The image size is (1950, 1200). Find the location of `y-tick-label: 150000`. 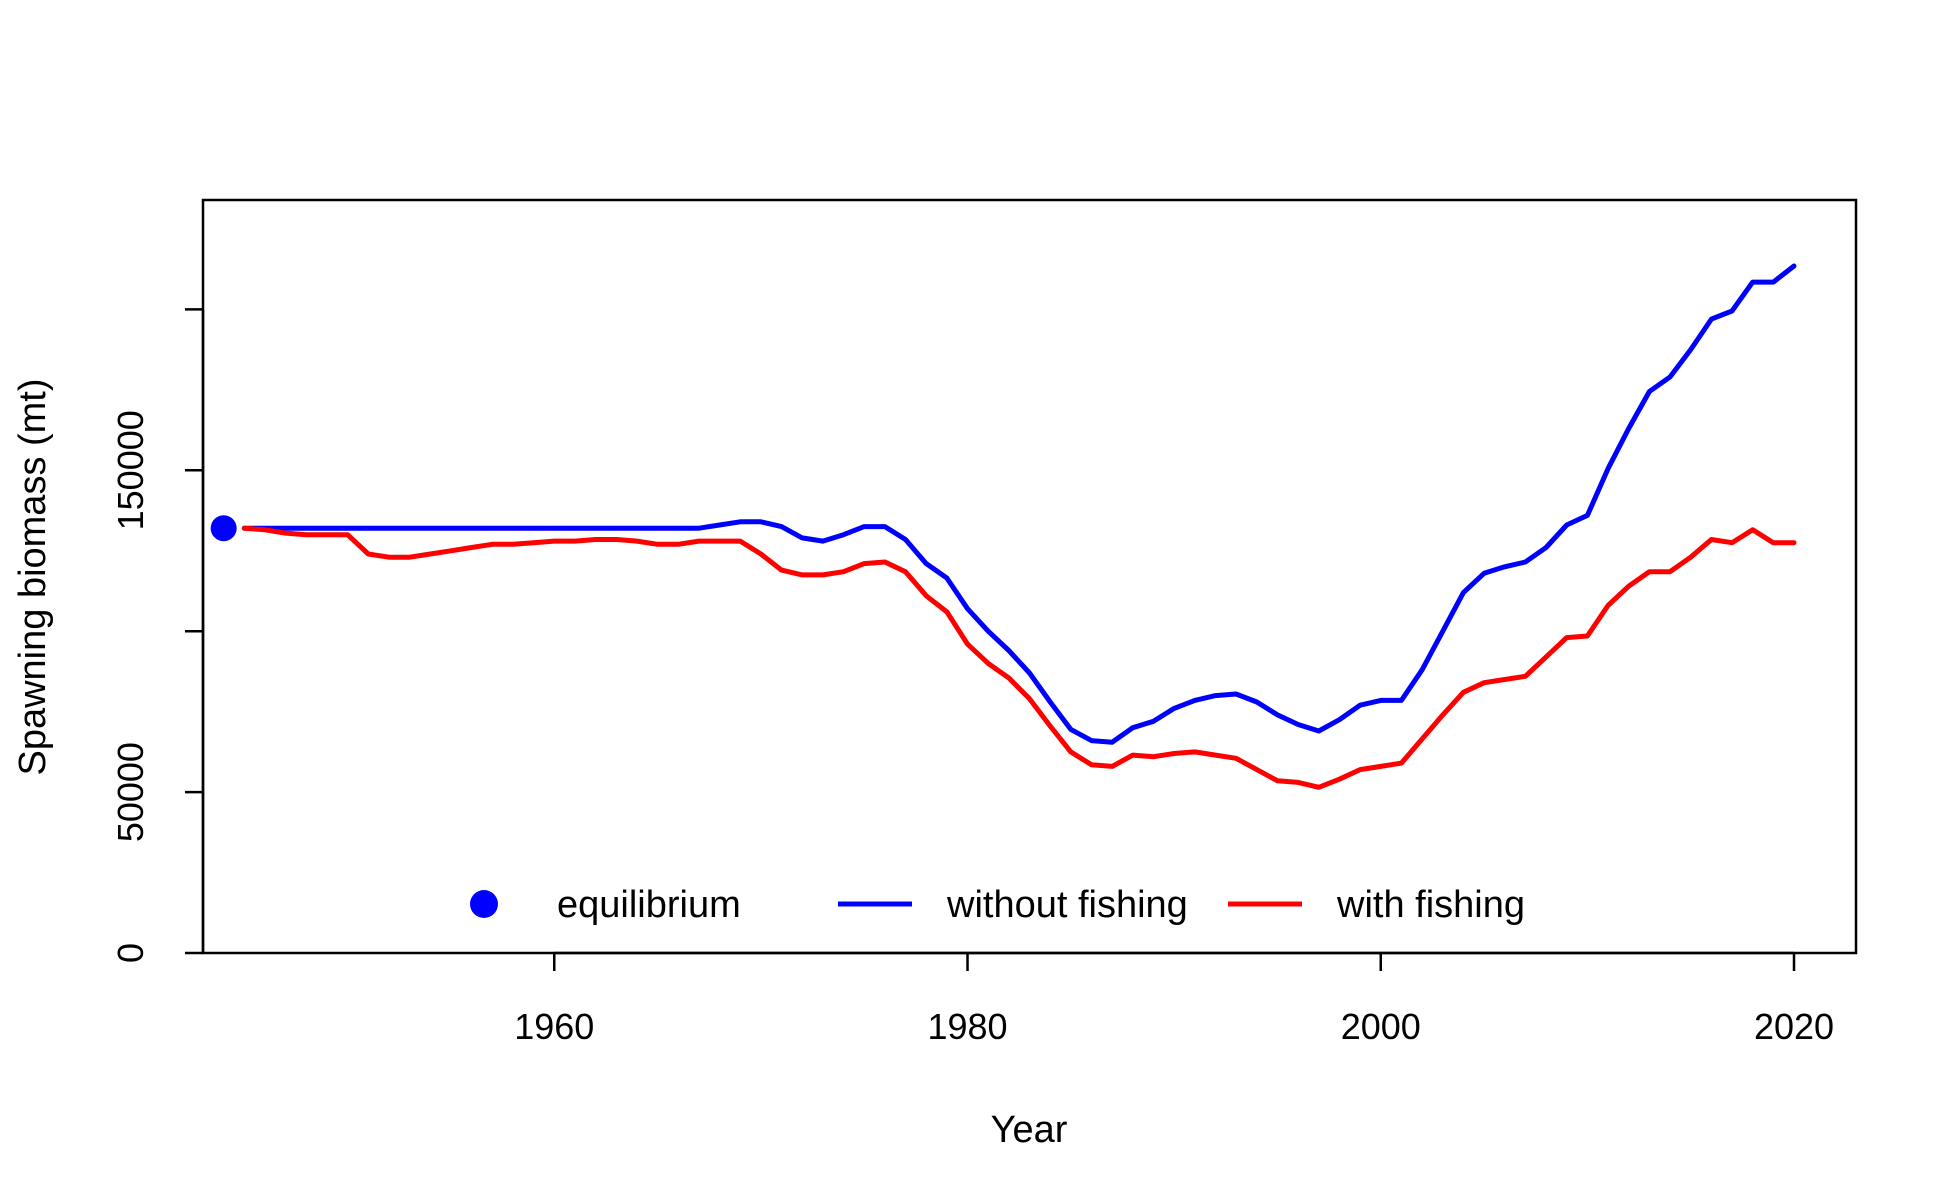

y-tick-label: 150000 is located at coordinates (130, 470).